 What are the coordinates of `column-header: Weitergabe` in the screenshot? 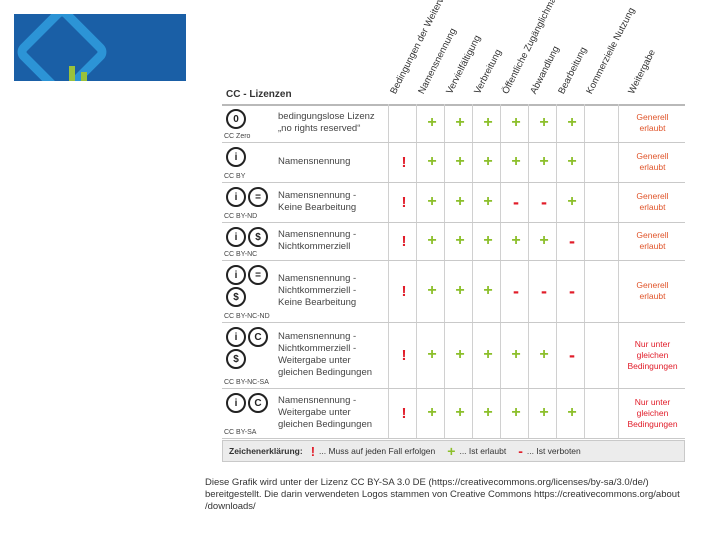 It's located at (642, 71).